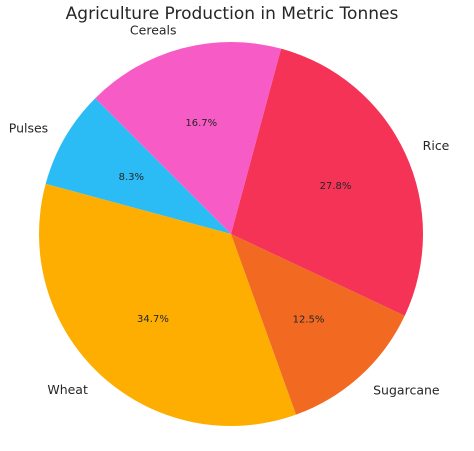  I want to click on slice-label-cereals: Cereals, so click(153, 29).